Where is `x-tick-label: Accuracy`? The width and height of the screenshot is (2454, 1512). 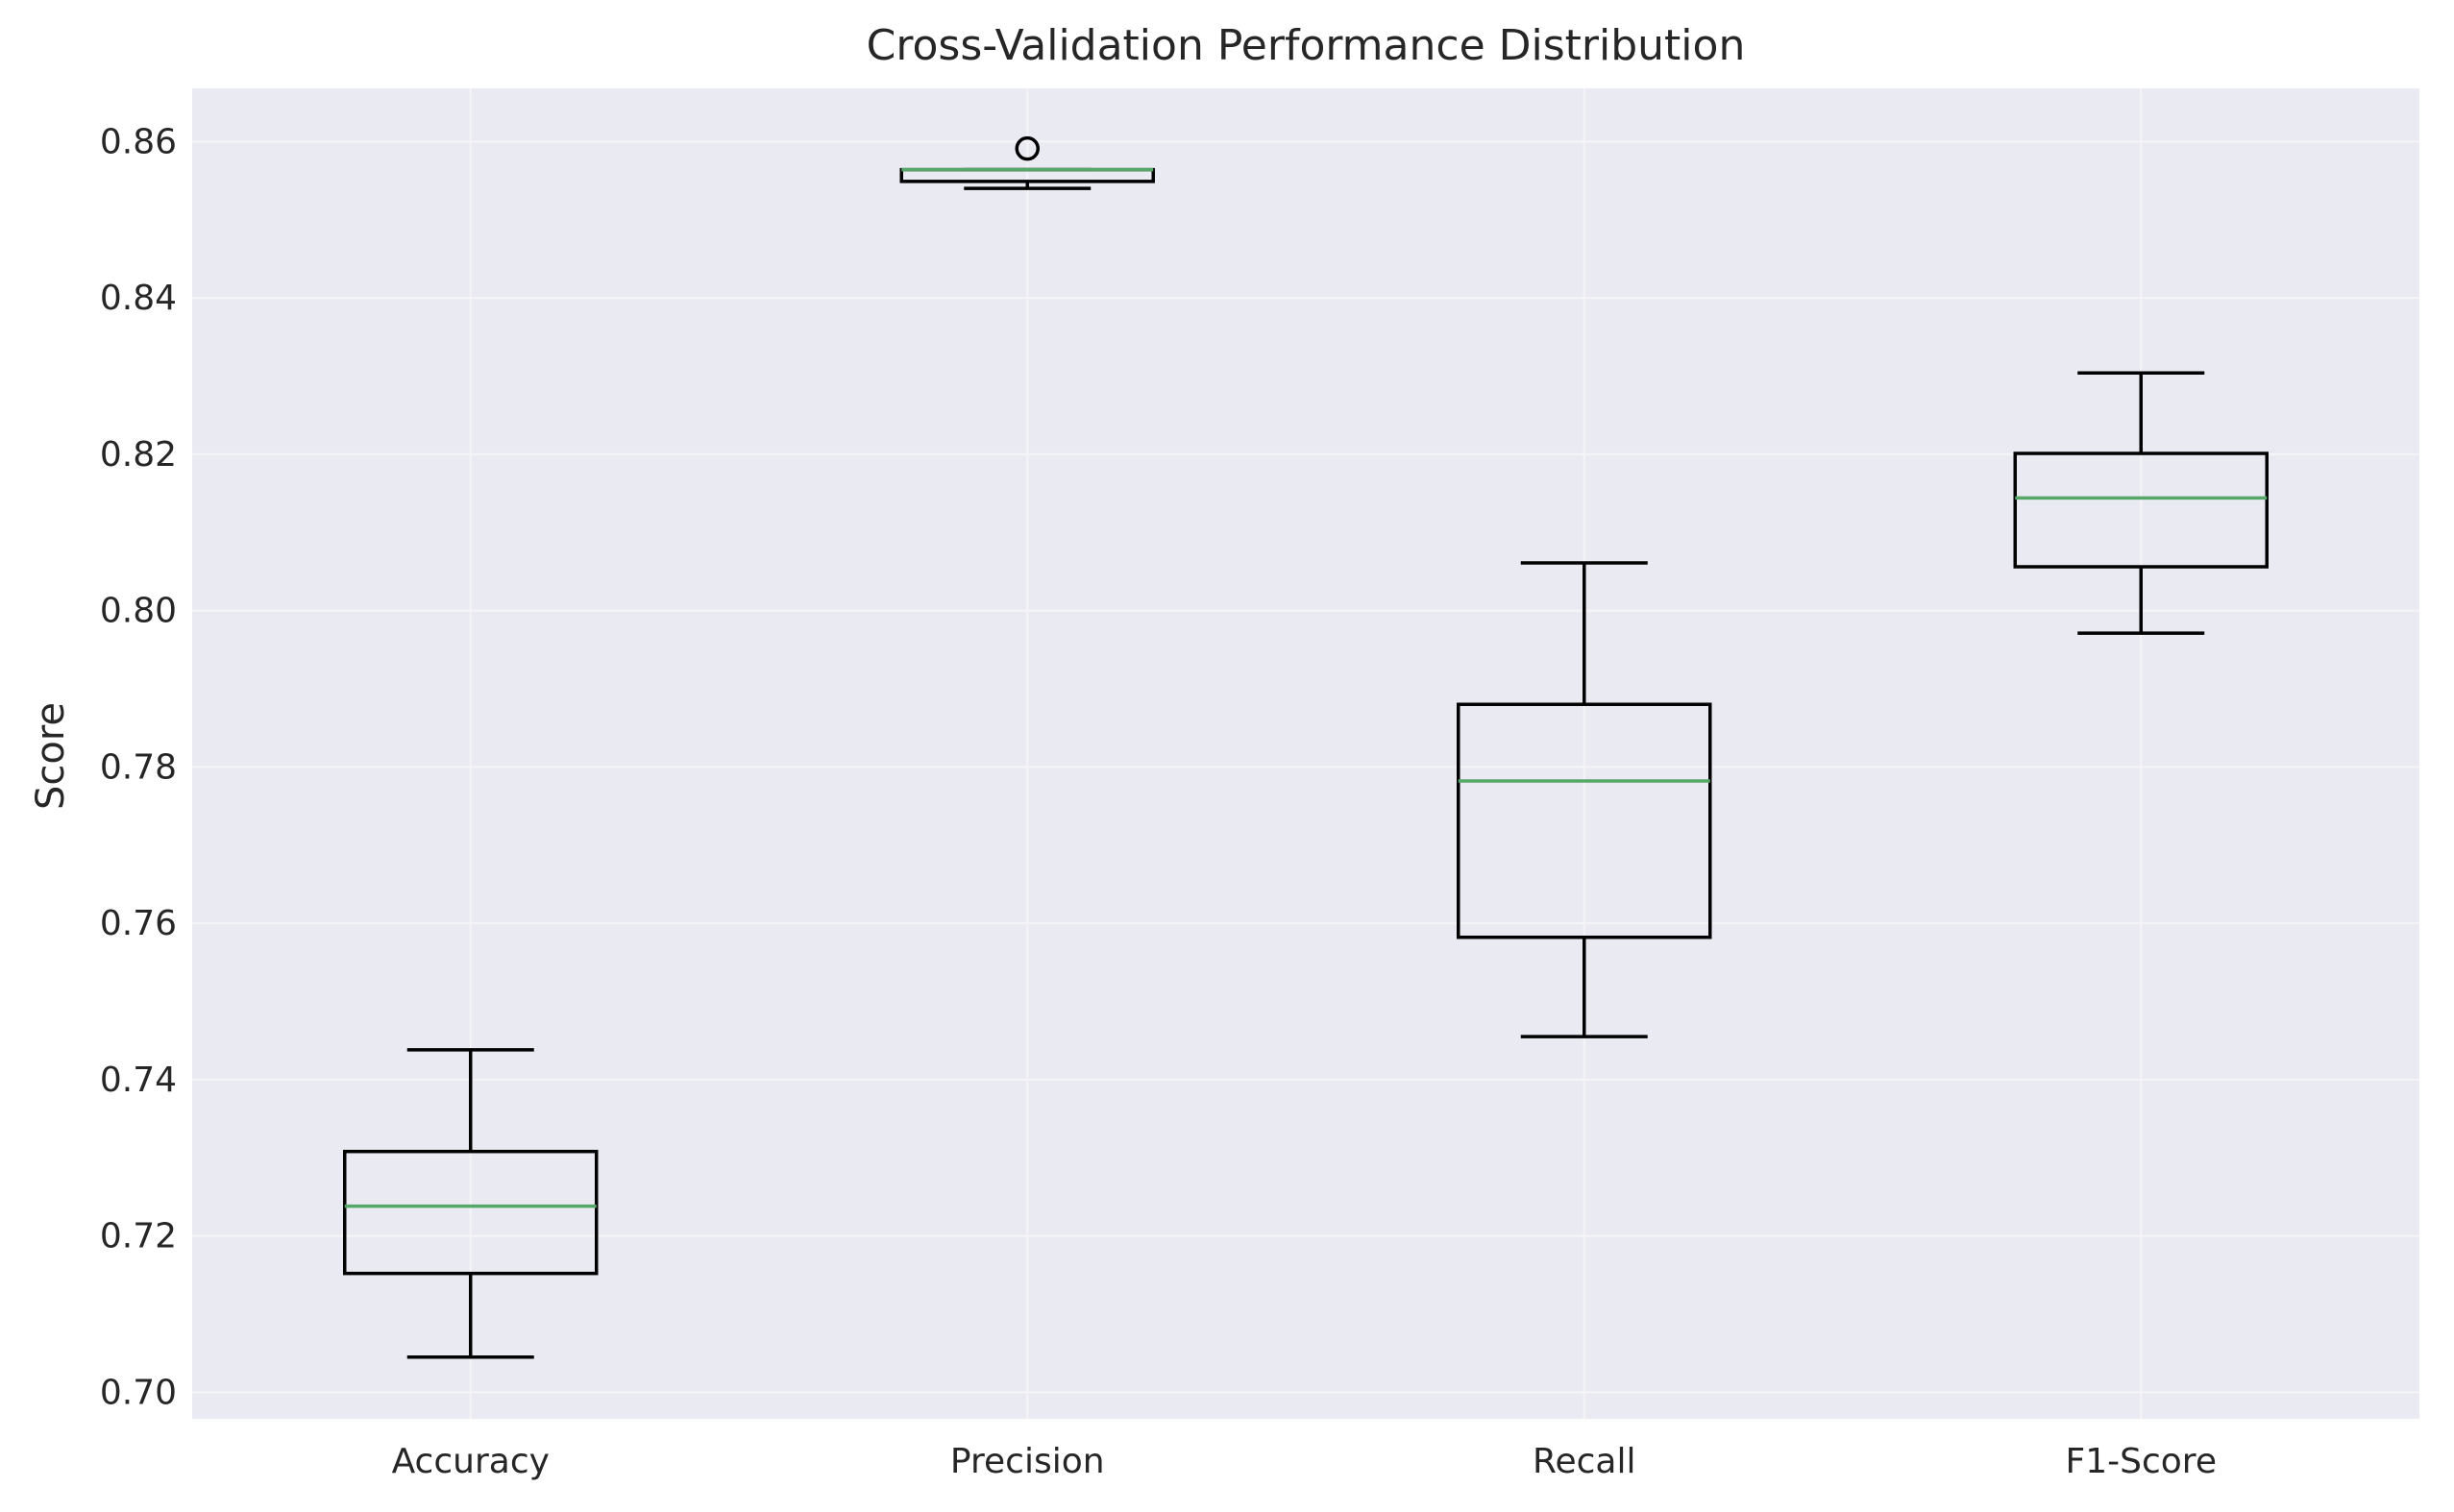
x-tick-label: Accuracy is located at coordinates (471, 1461).